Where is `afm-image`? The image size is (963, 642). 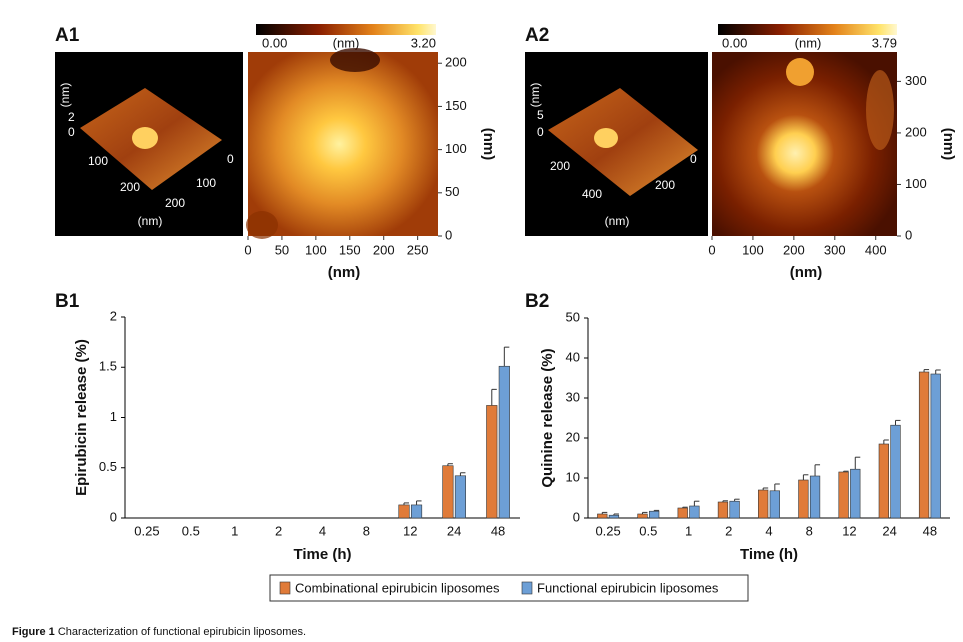
afm-image is located at coordinates (343, 144).